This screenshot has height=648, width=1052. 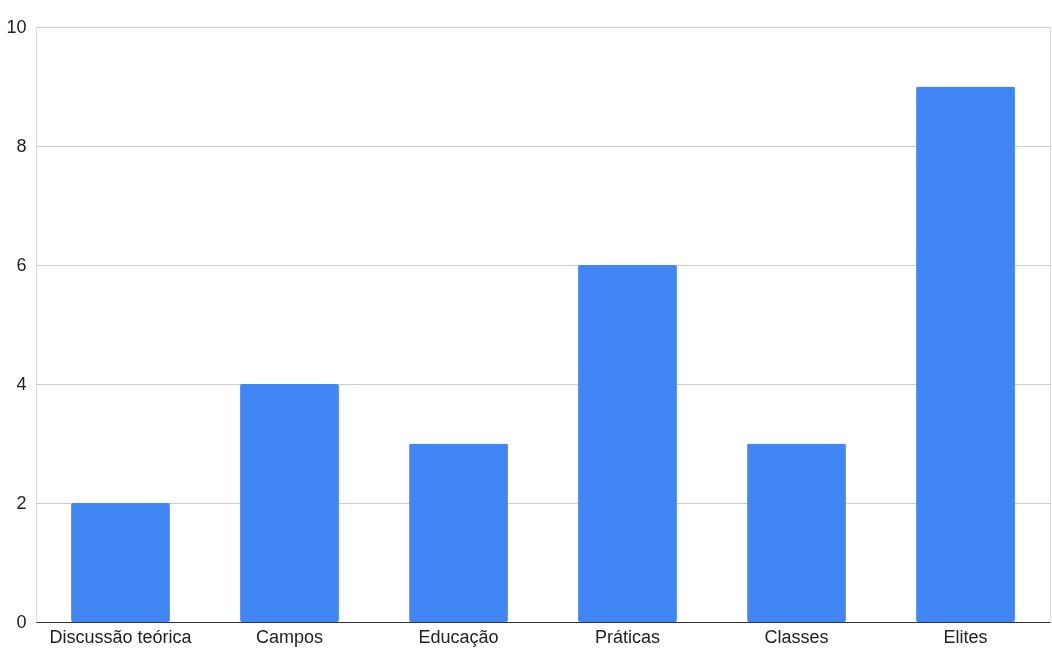 What do you see at coordinates (965, 636) in the screenshot?
I see `x-tick-label: Elites` at bounding box center [965, 636].